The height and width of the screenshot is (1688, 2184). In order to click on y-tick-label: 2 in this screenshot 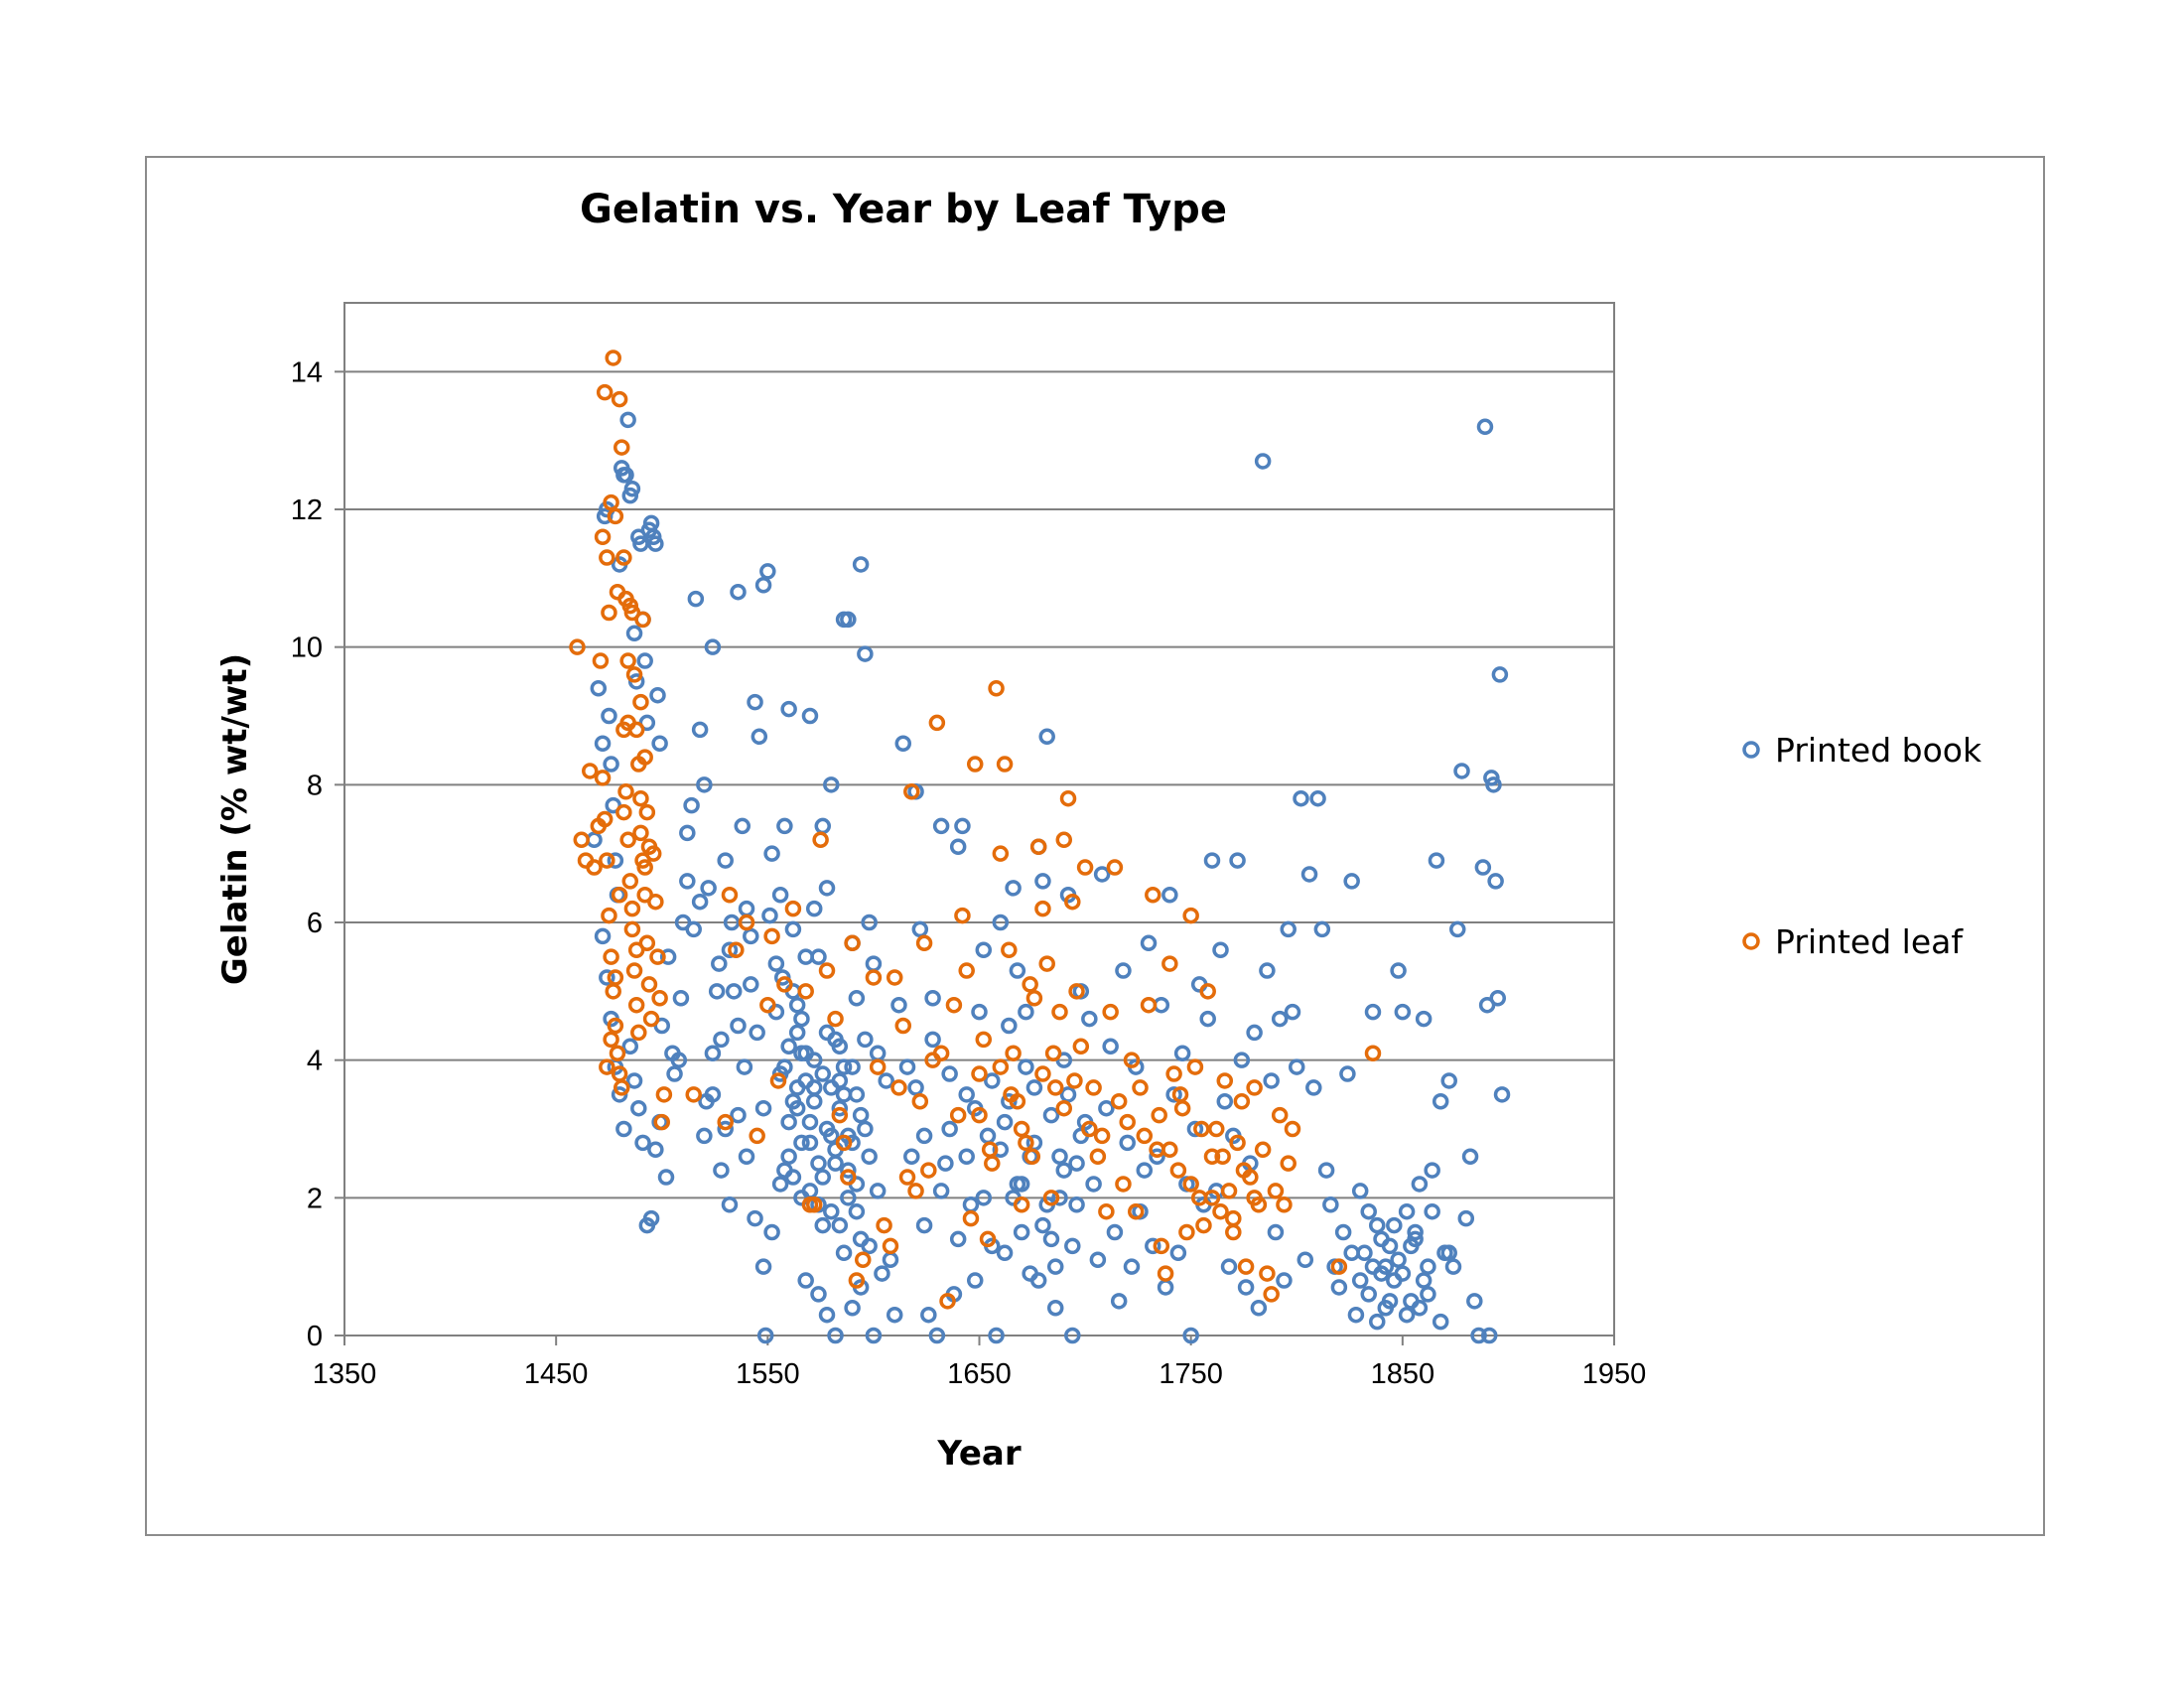, I will do `click(315, 1198)`.